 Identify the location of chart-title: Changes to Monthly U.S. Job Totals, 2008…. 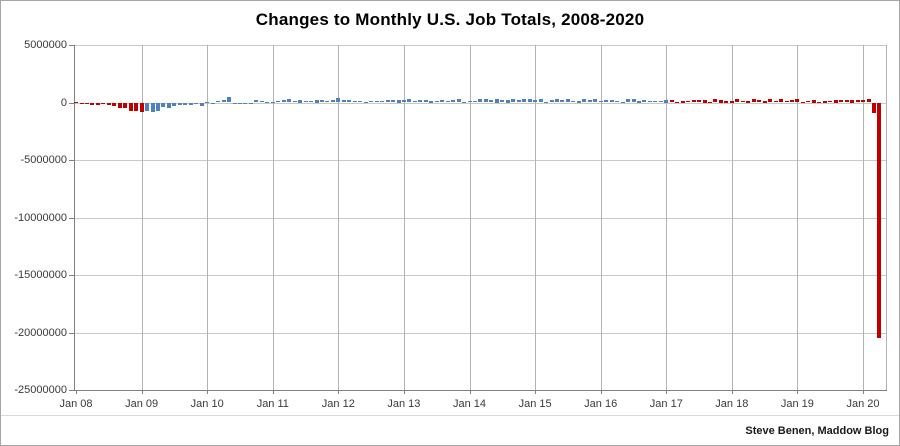
(450, 19).